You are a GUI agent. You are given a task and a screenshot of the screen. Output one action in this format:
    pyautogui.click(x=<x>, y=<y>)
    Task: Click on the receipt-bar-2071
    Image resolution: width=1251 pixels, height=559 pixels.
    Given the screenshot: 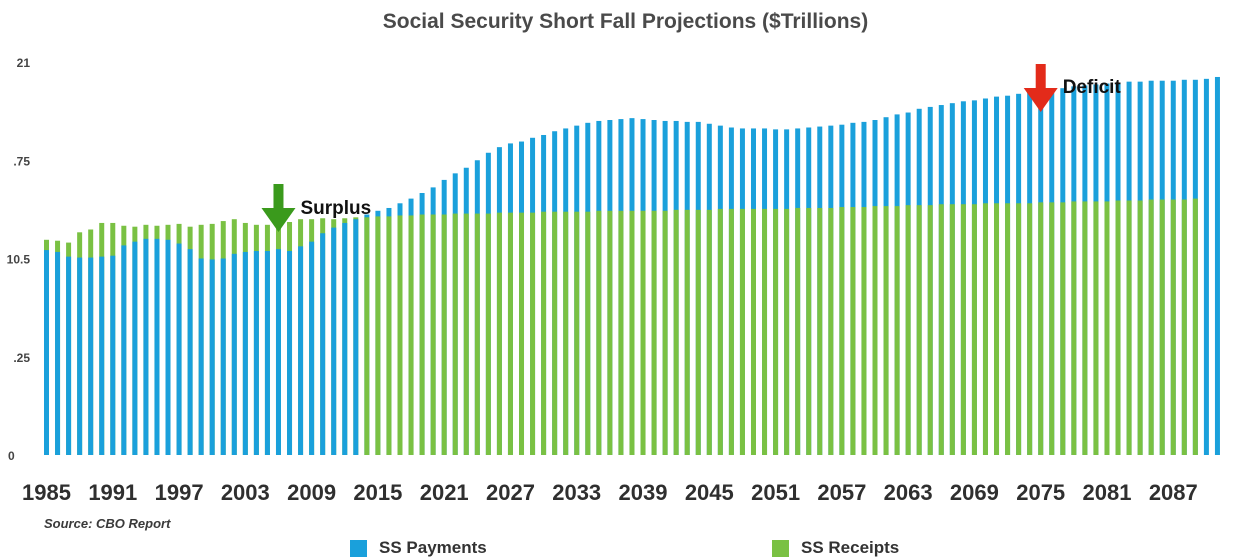 What is the action you would take?
    pyautogui.click(x=997, y=329)
    